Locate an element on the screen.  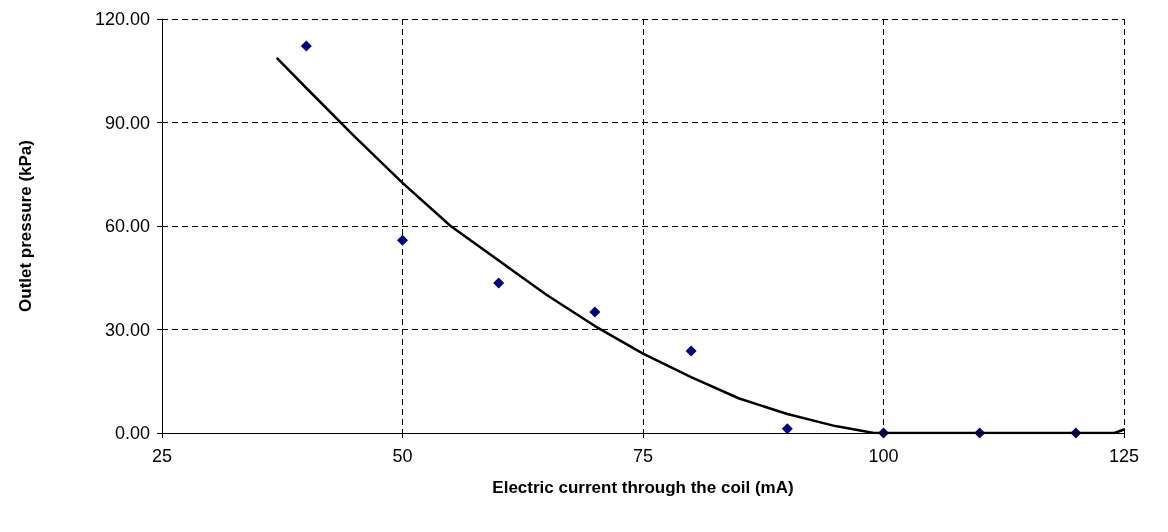
x-axis-title: Electric current through the coil (mA) is located at coordinates (643, 487).